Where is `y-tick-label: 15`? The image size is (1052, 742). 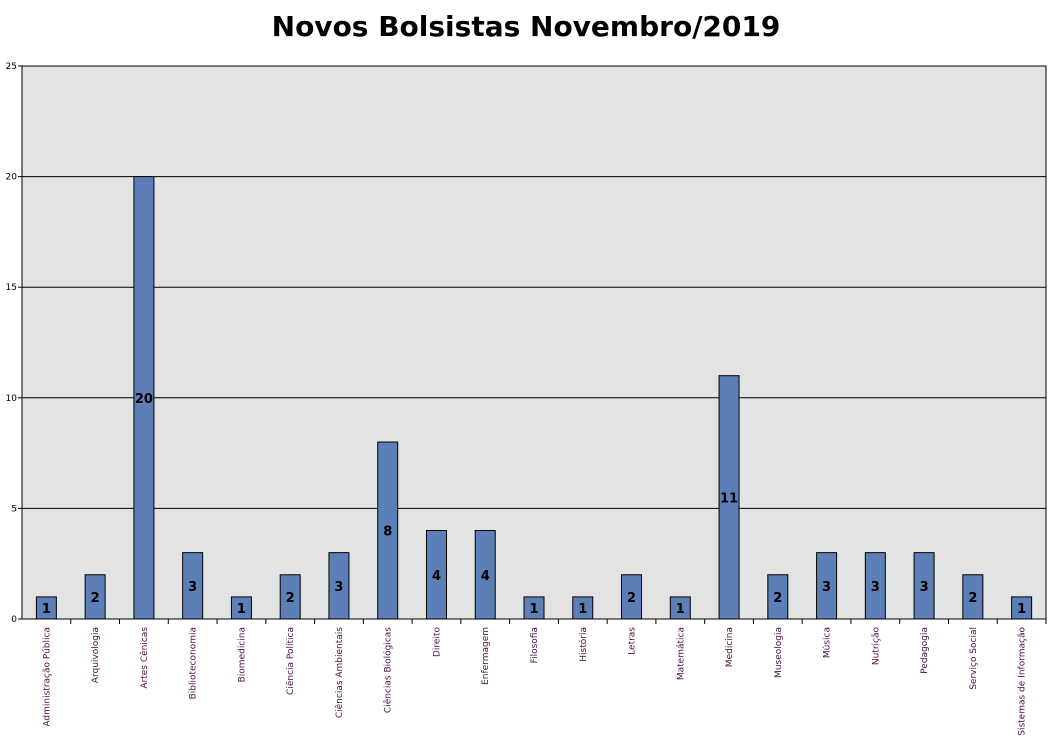
y-tick-label: 15 is located at coordinates (11, 288).